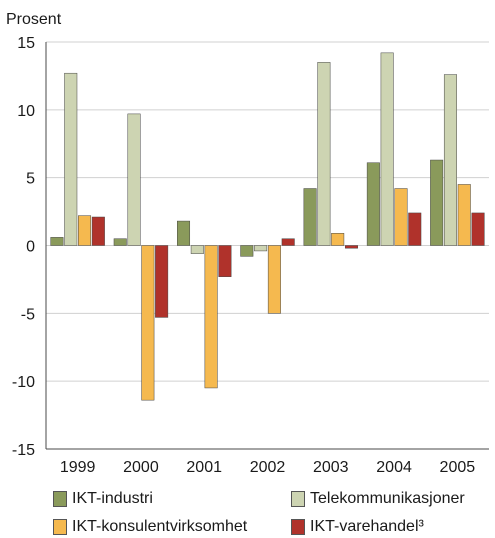 This screenshot has width=495, height=538. I want to click on x-tick-label: 2000, so click(141, 467).